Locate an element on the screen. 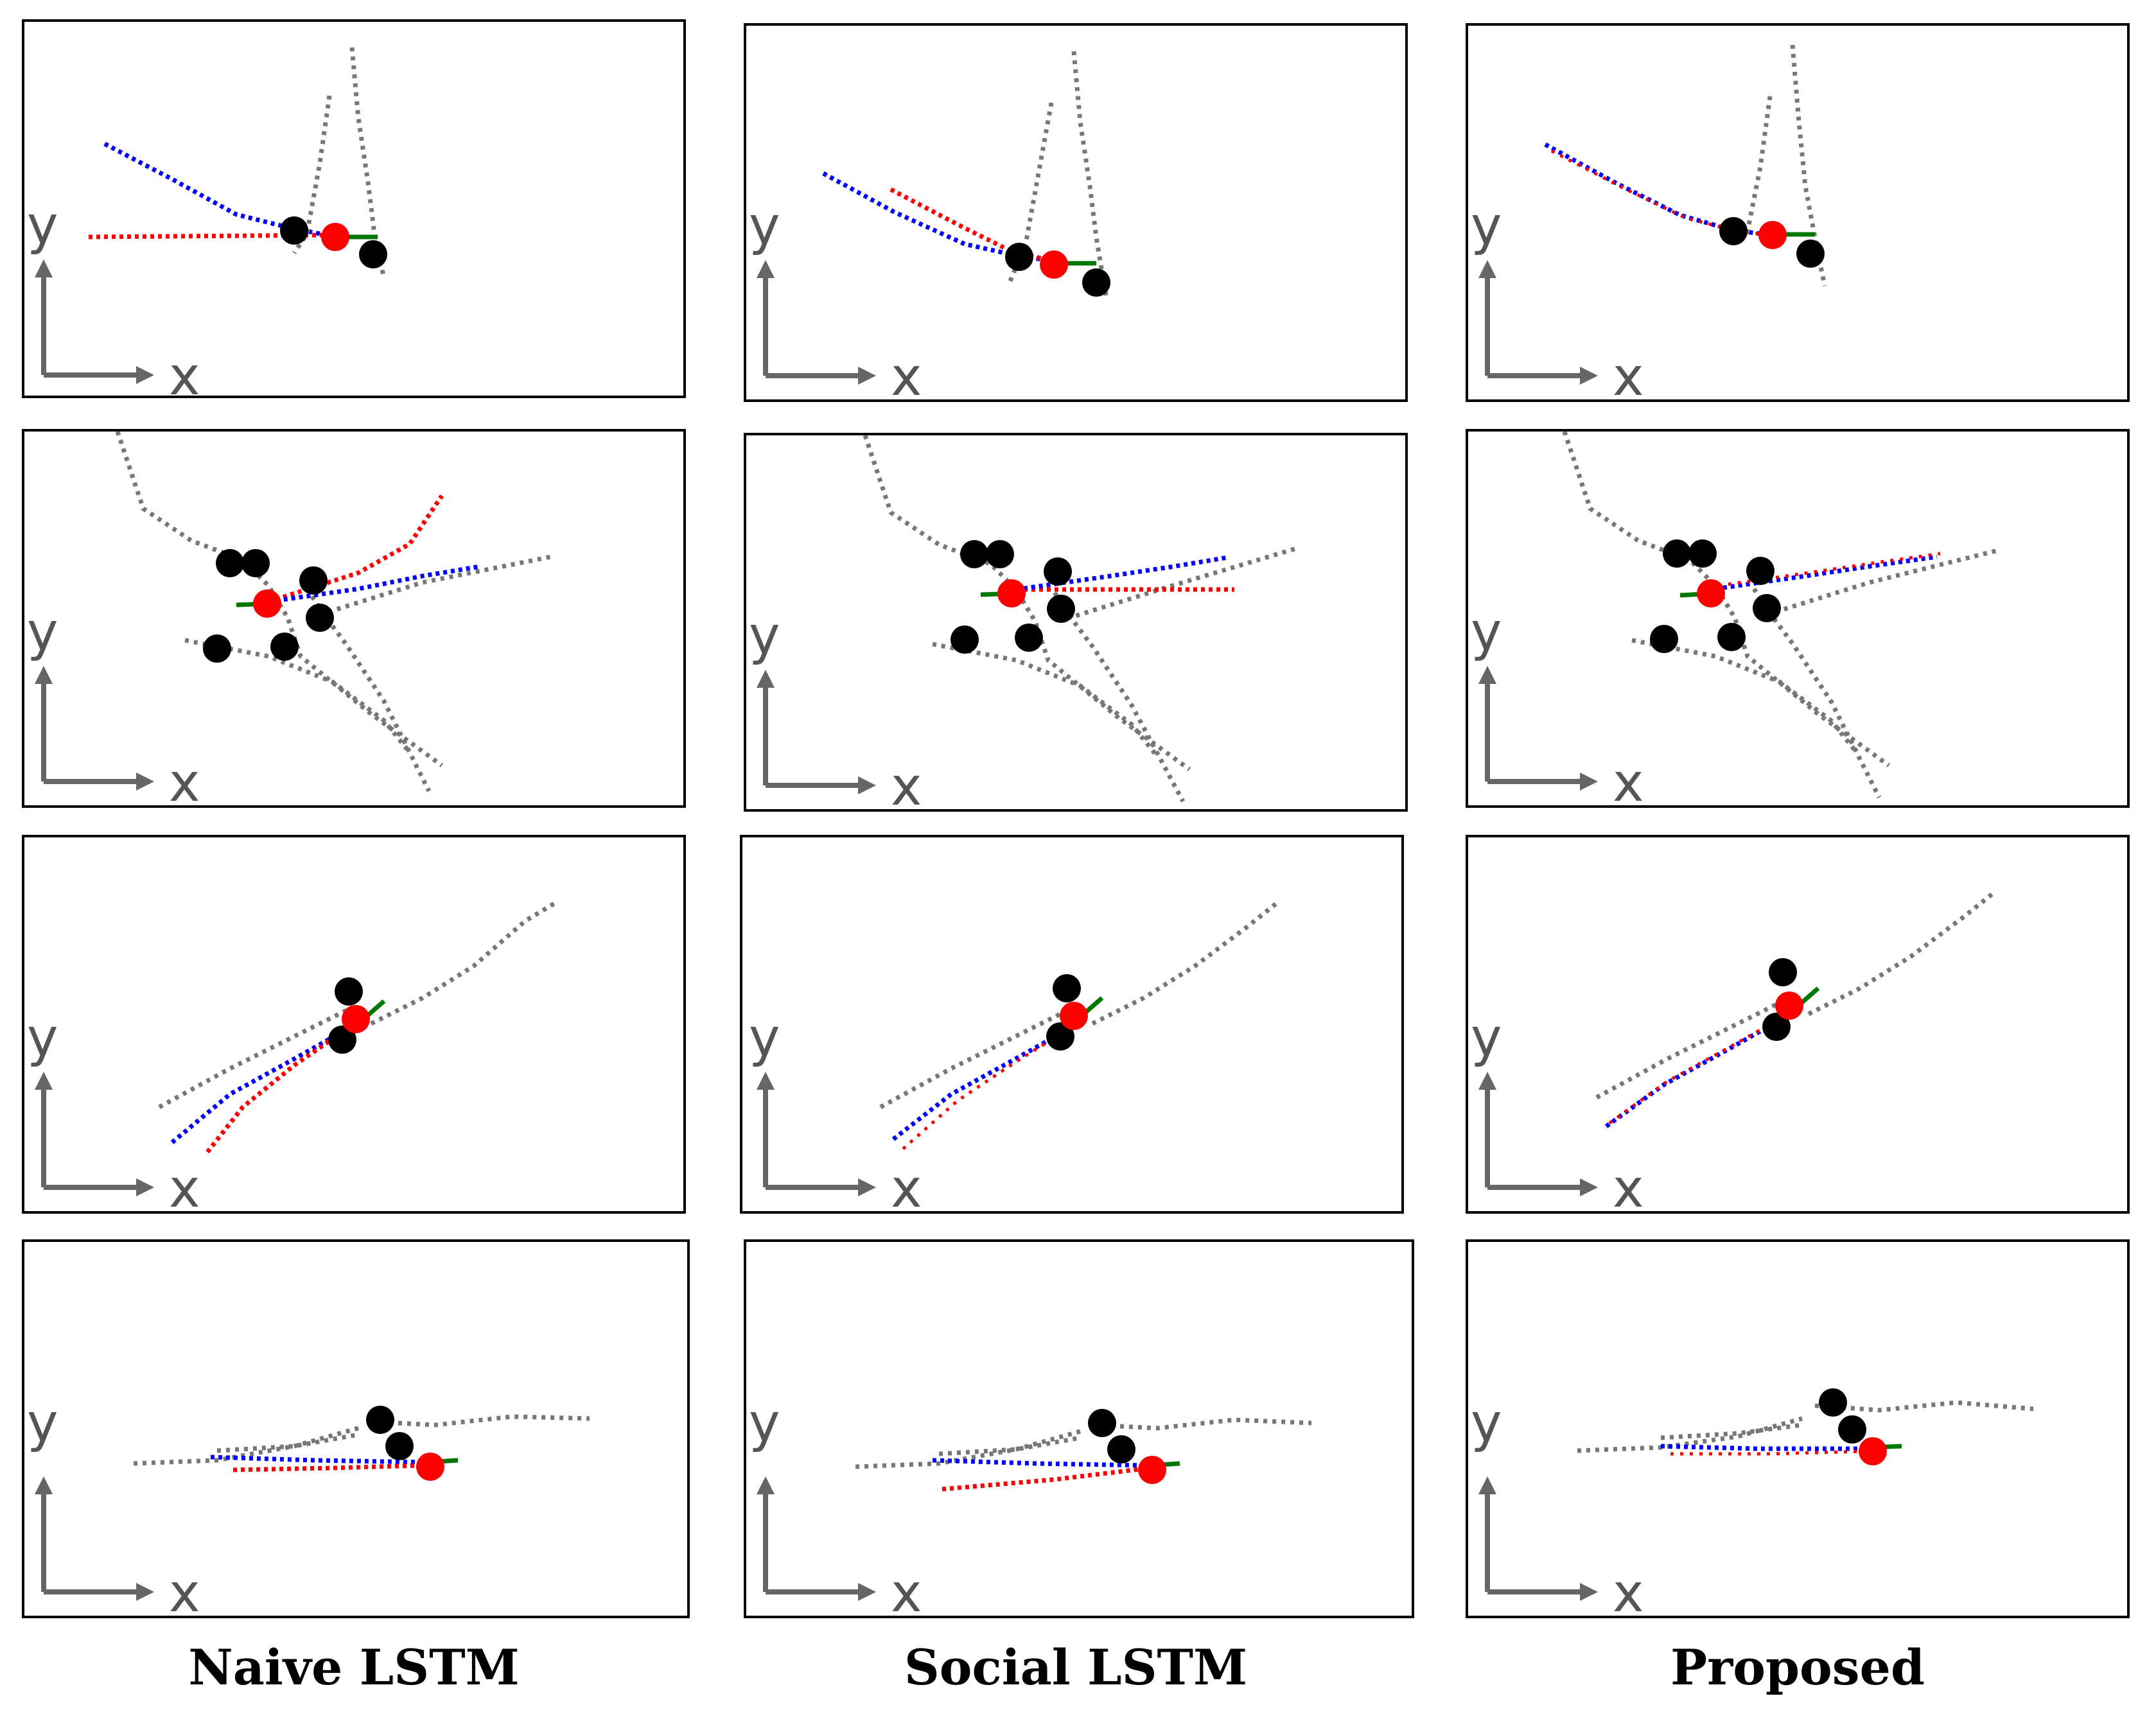 The image size is (2156, 1712). panel-r4-proposed: y x is located at coordinates (1798, 1428).